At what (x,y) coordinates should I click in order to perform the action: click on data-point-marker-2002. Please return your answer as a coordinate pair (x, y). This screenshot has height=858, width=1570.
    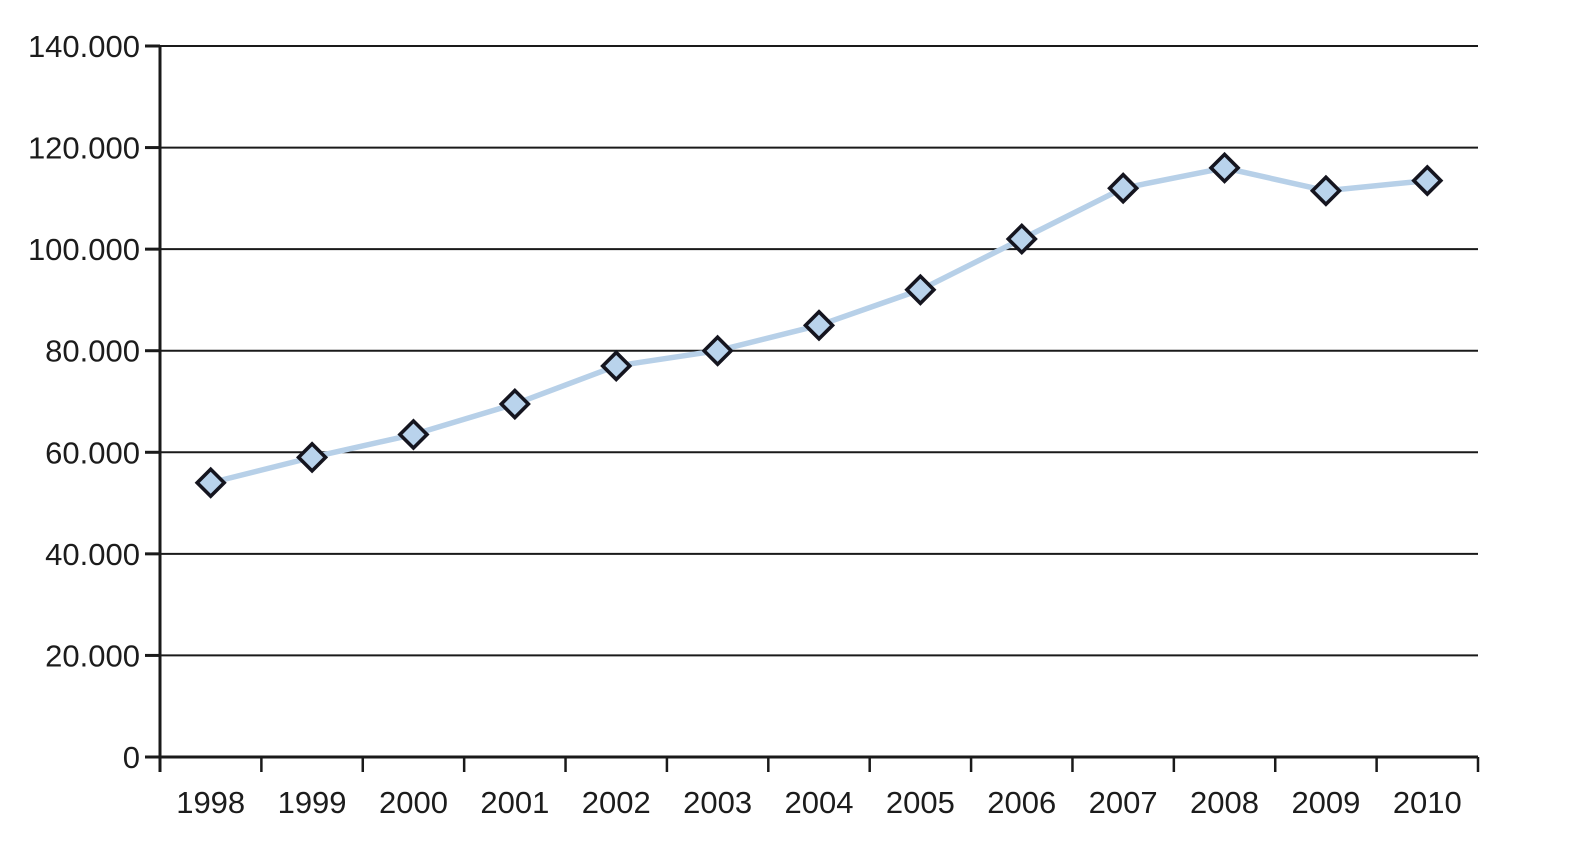
    Looking at the image, I should click on (616, 365).